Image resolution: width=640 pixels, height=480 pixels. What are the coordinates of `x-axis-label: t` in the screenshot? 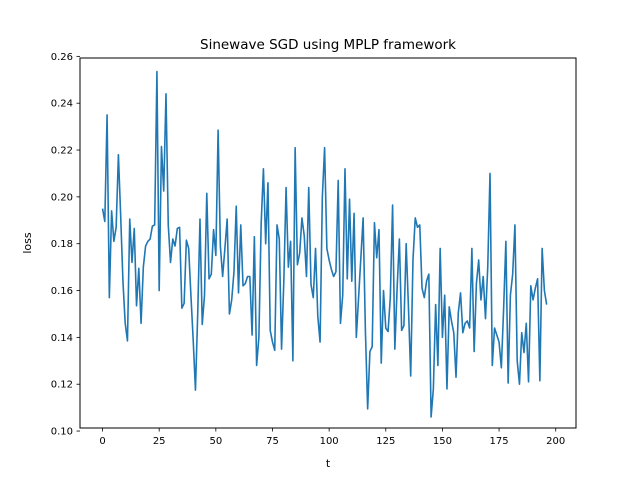 It's located at (328, 463).